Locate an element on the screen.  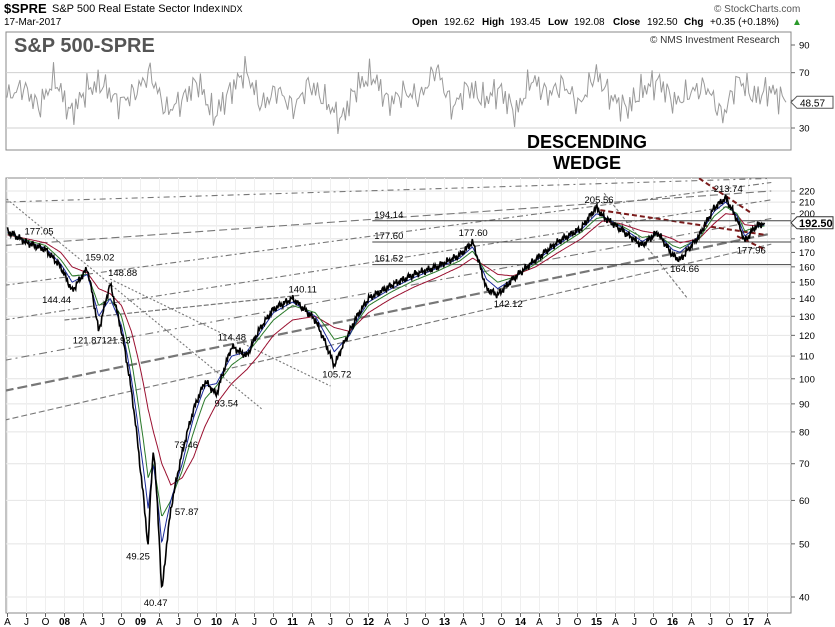
watermark: © StockCharts.com is located at coordinates (757, 9).